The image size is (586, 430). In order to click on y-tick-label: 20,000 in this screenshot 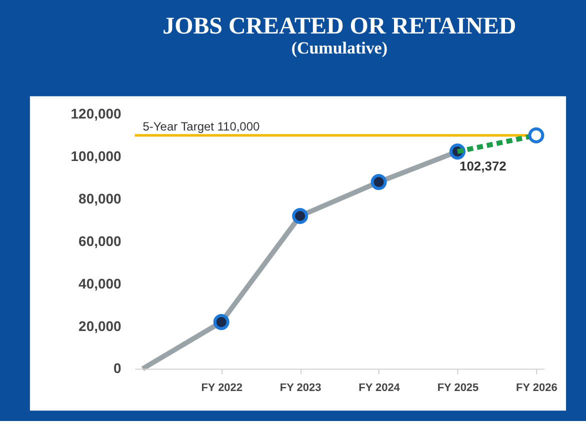, I will do `click(100, 326)`.